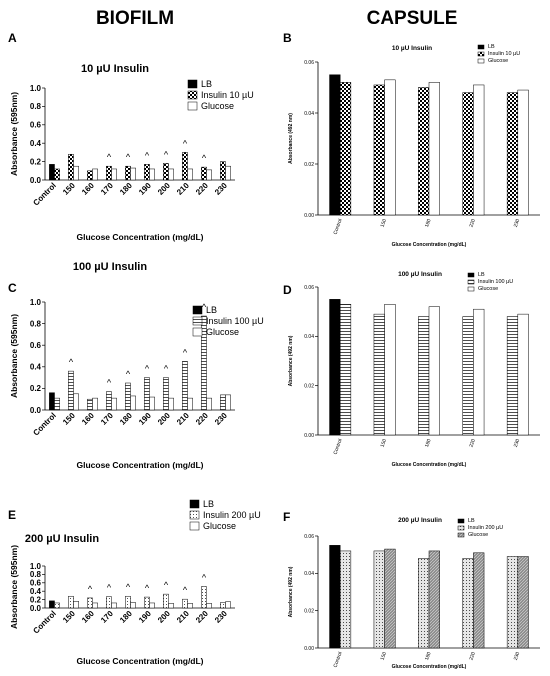 The height and width of the screenshot is (676, 550). Describe the element at coordinates (412, 18) in the screenshot. I see `column-title: CAPSULE` at that location.